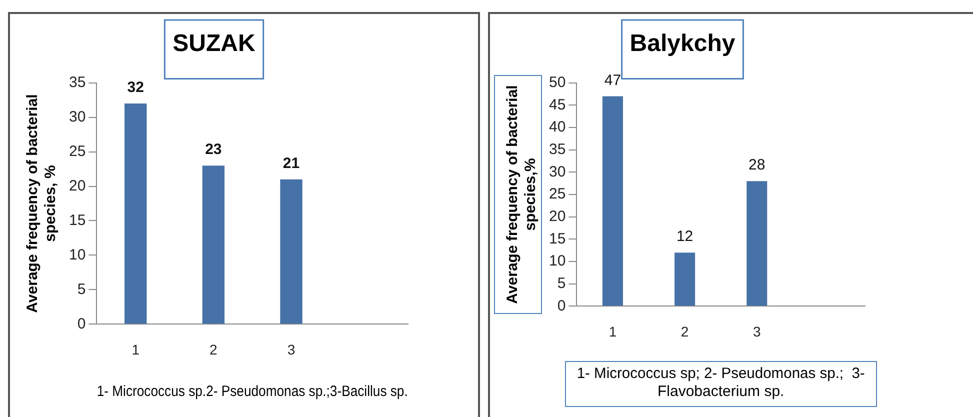 This screenshot has width=973, height=417. What do you see at coordinates (557, 82) in the screenshot?
I see `y-tick-label: 50` at bounding box center [557, 82].